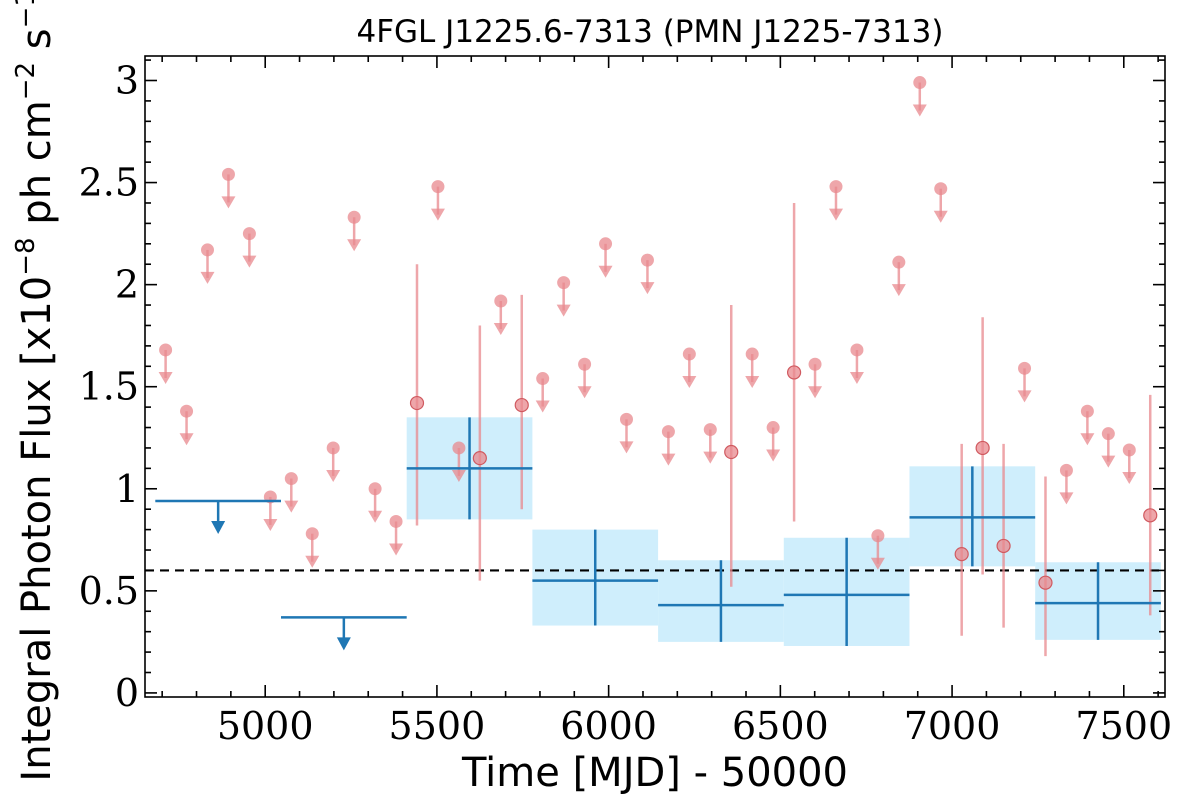 The width and height of the screenshot is (1200, 800). I want to click on y-label-exp2: −2, so click(26, 81).